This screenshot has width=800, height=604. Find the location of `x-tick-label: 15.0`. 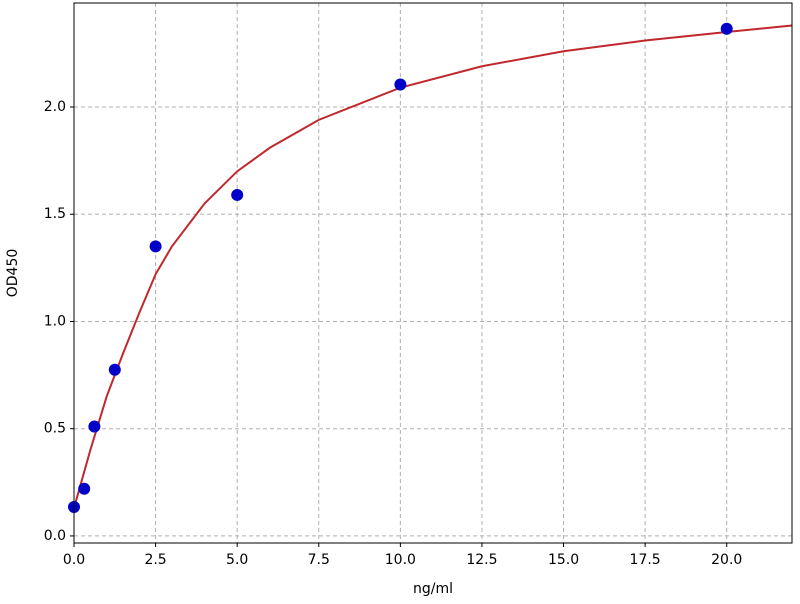

x-tick-label: 15.0 is located at coordinates (563, 560).